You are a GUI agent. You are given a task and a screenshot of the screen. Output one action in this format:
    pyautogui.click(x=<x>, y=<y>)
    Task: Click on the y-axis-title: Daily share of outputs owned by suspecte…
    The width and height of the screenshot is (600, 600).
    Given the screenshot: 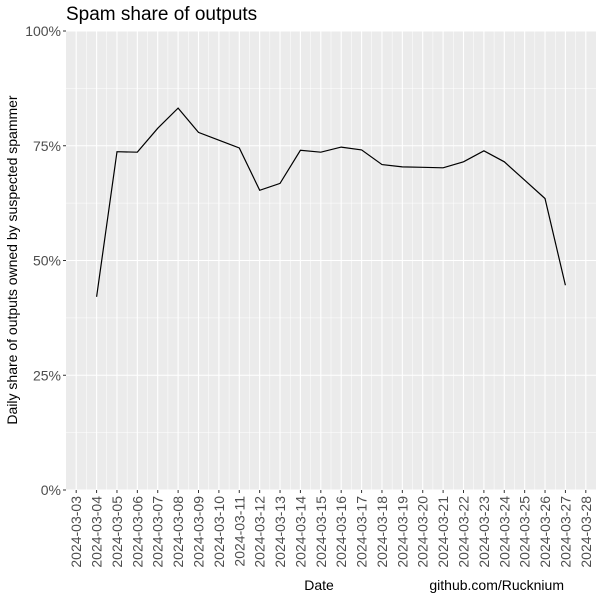 What is the action you would take?
    pyautogui.click(x=12, y=260)
    